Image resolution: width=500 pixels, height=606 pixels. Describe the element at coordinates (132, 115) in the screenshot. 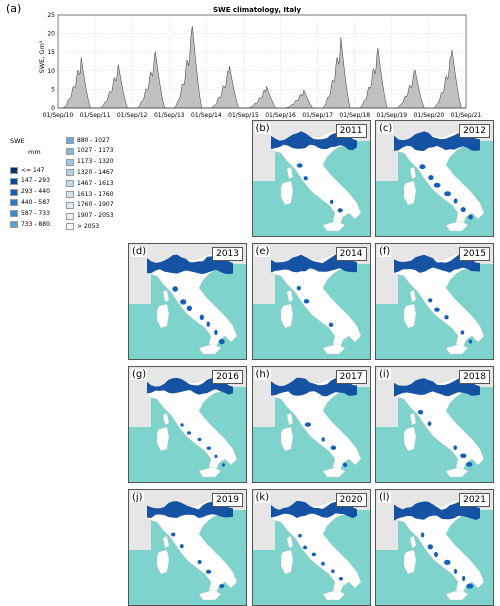

I see `x-tick-label: 01/Sep/12` at that location.